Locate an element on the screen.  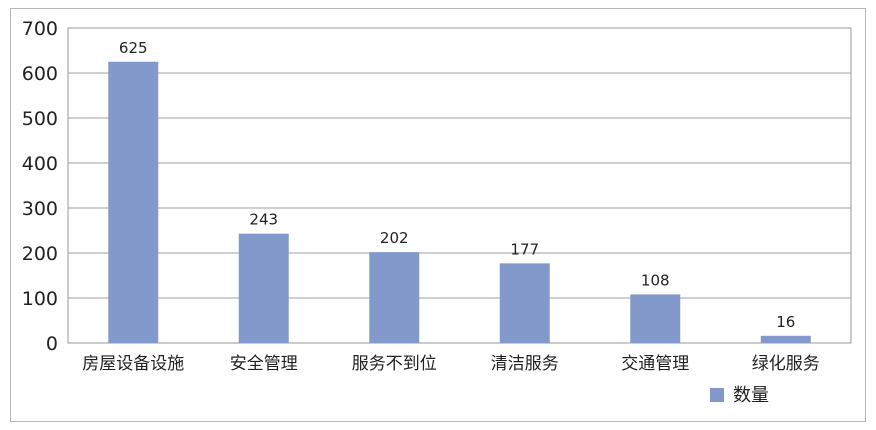
x-category-label: 清洁服务 is located at coordinates (525, 364).